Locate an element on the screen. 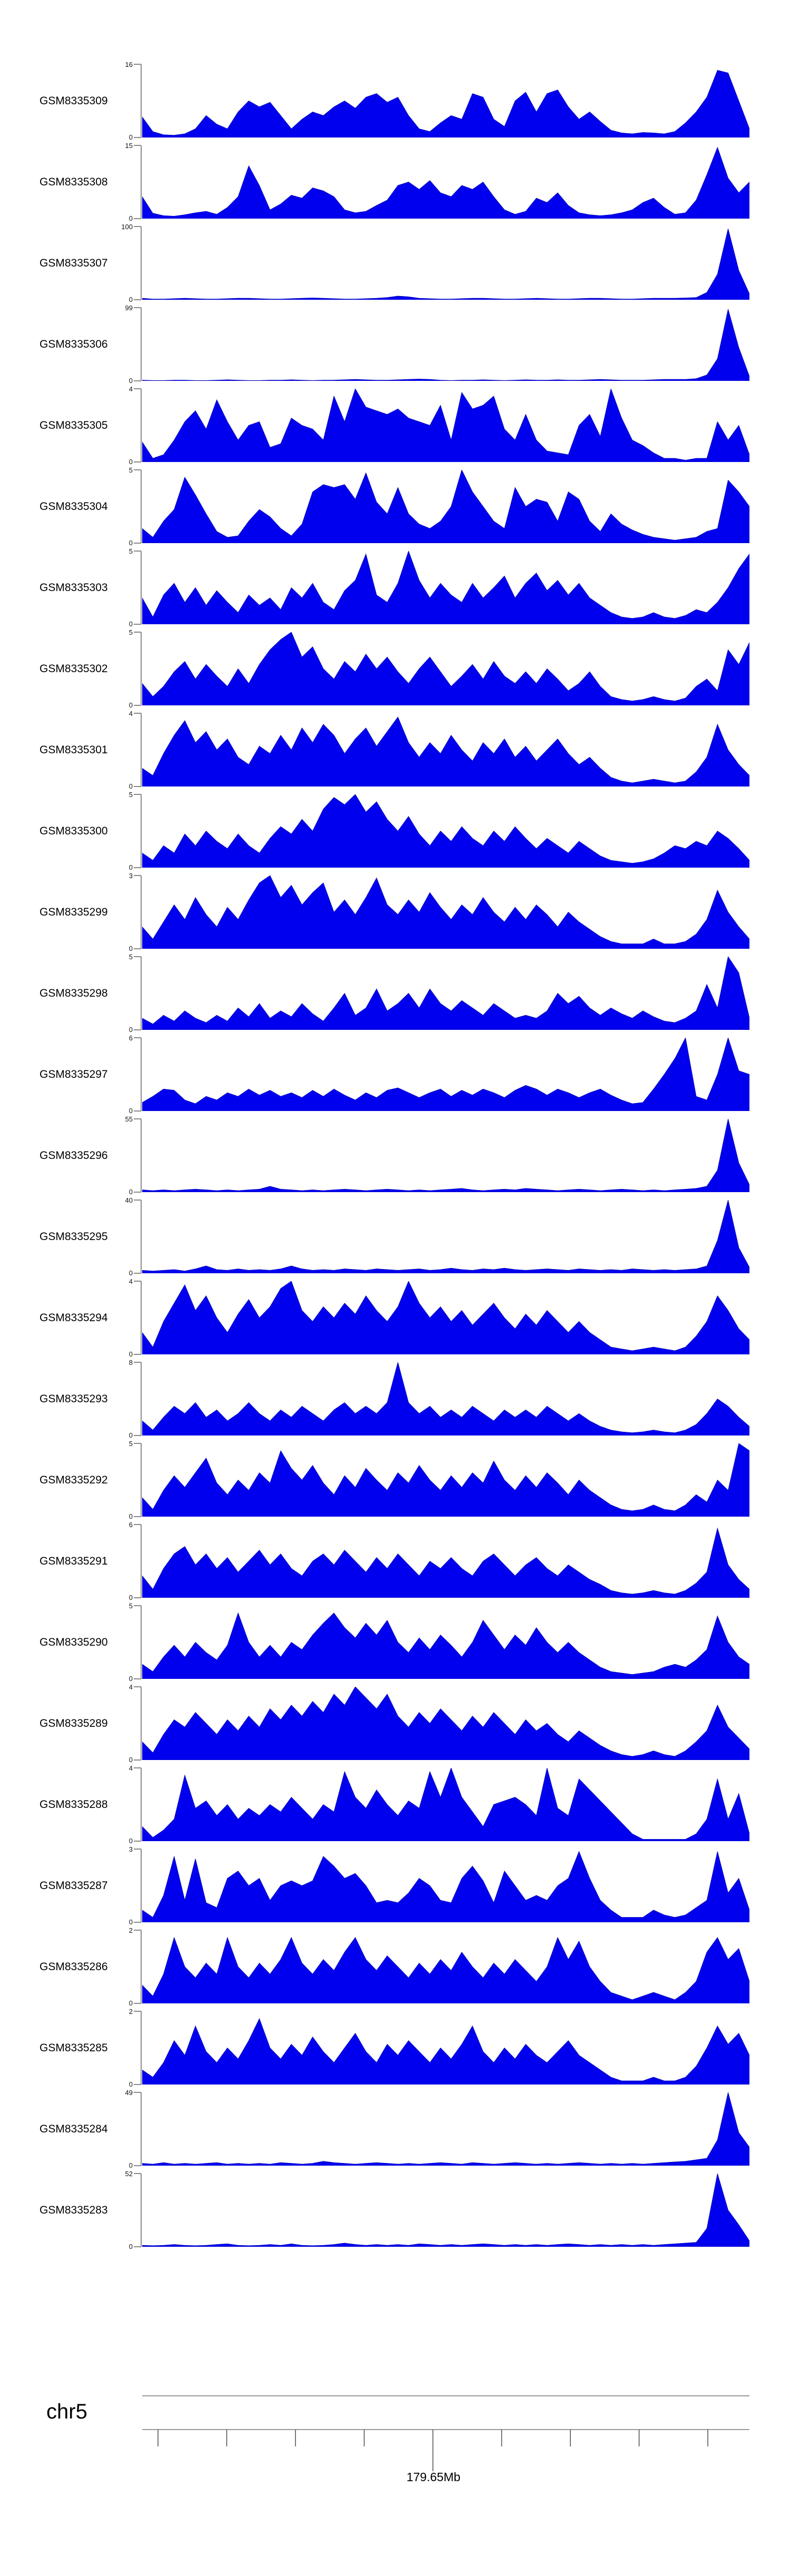  track-label: GSM8335302 is located at coordinates (73, 668).